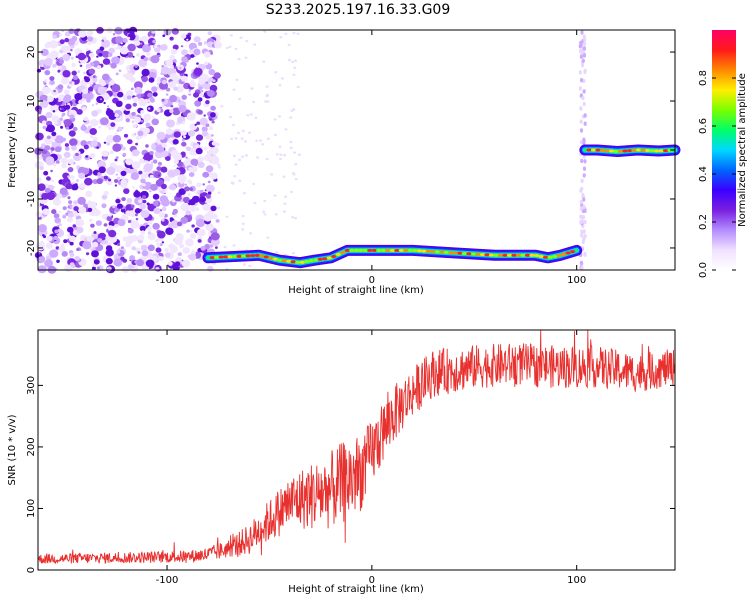  What do you see at coordinates (31, 508) in the screenshot?
I see `y-tick-label: 100` at bounding box center [31, 508].